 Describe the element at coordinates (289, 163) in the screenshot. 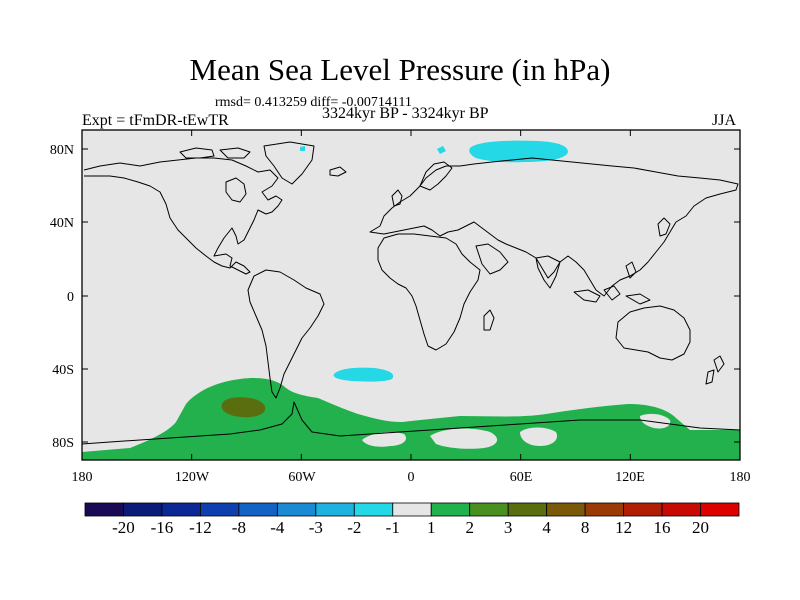

I see `greenland-coast` at that location.